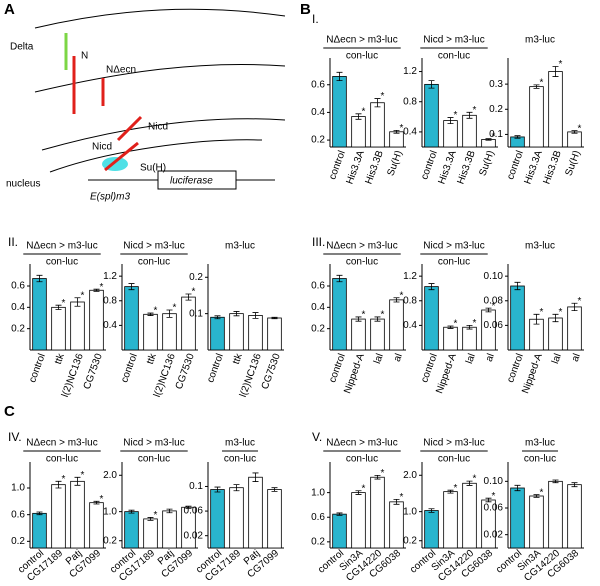  I want to click on diagram, so click(160, 99).